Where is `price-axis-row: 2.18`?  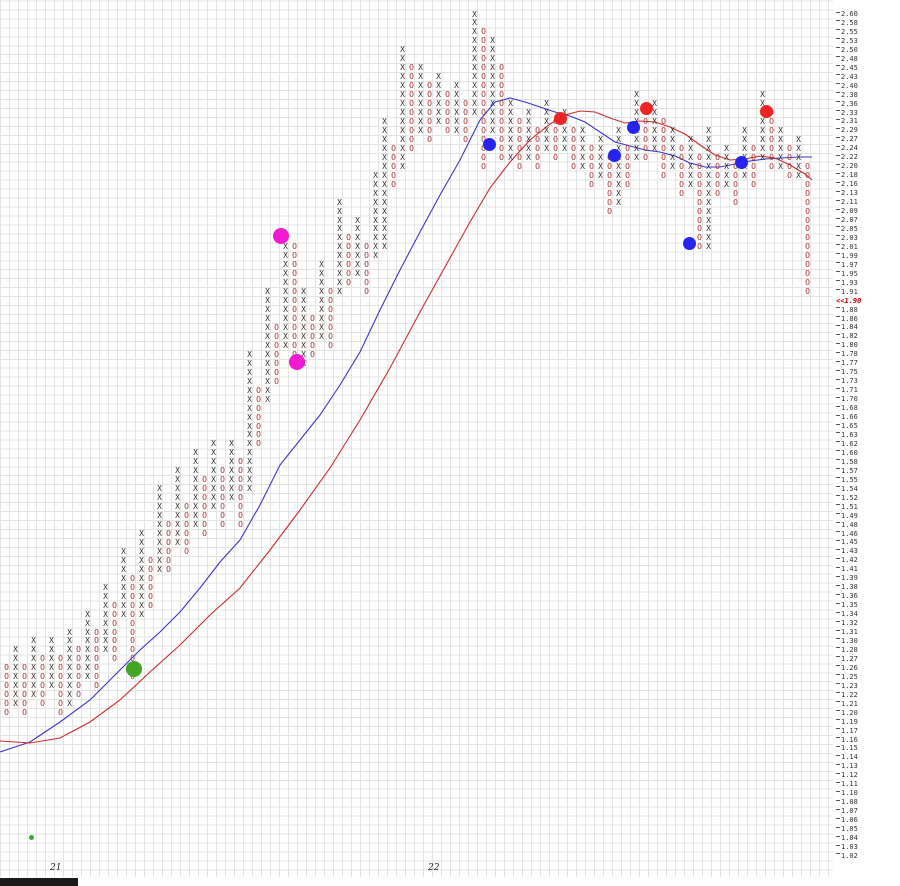 price-axis-row: 2.18 is located at coordinates (847, 175).